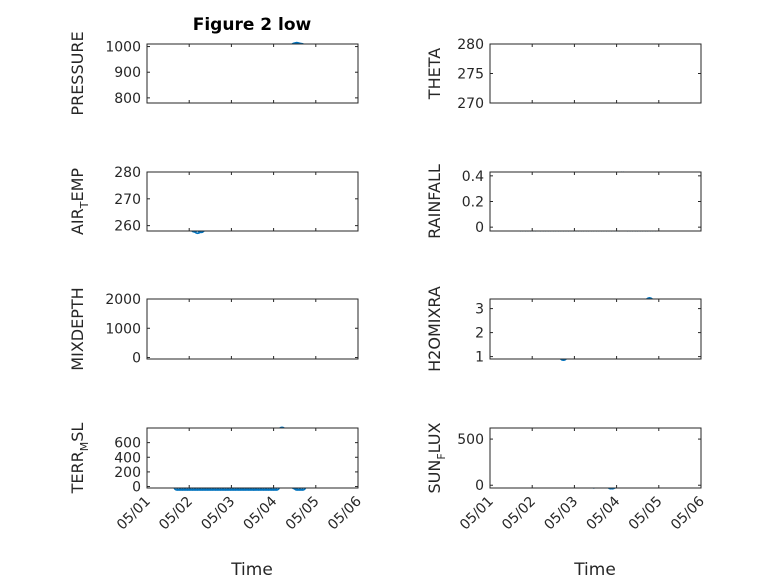 The height and width of the screenshot is (583, 778). I want to click on figure-title: Figure 2 low, so click(252, 25).